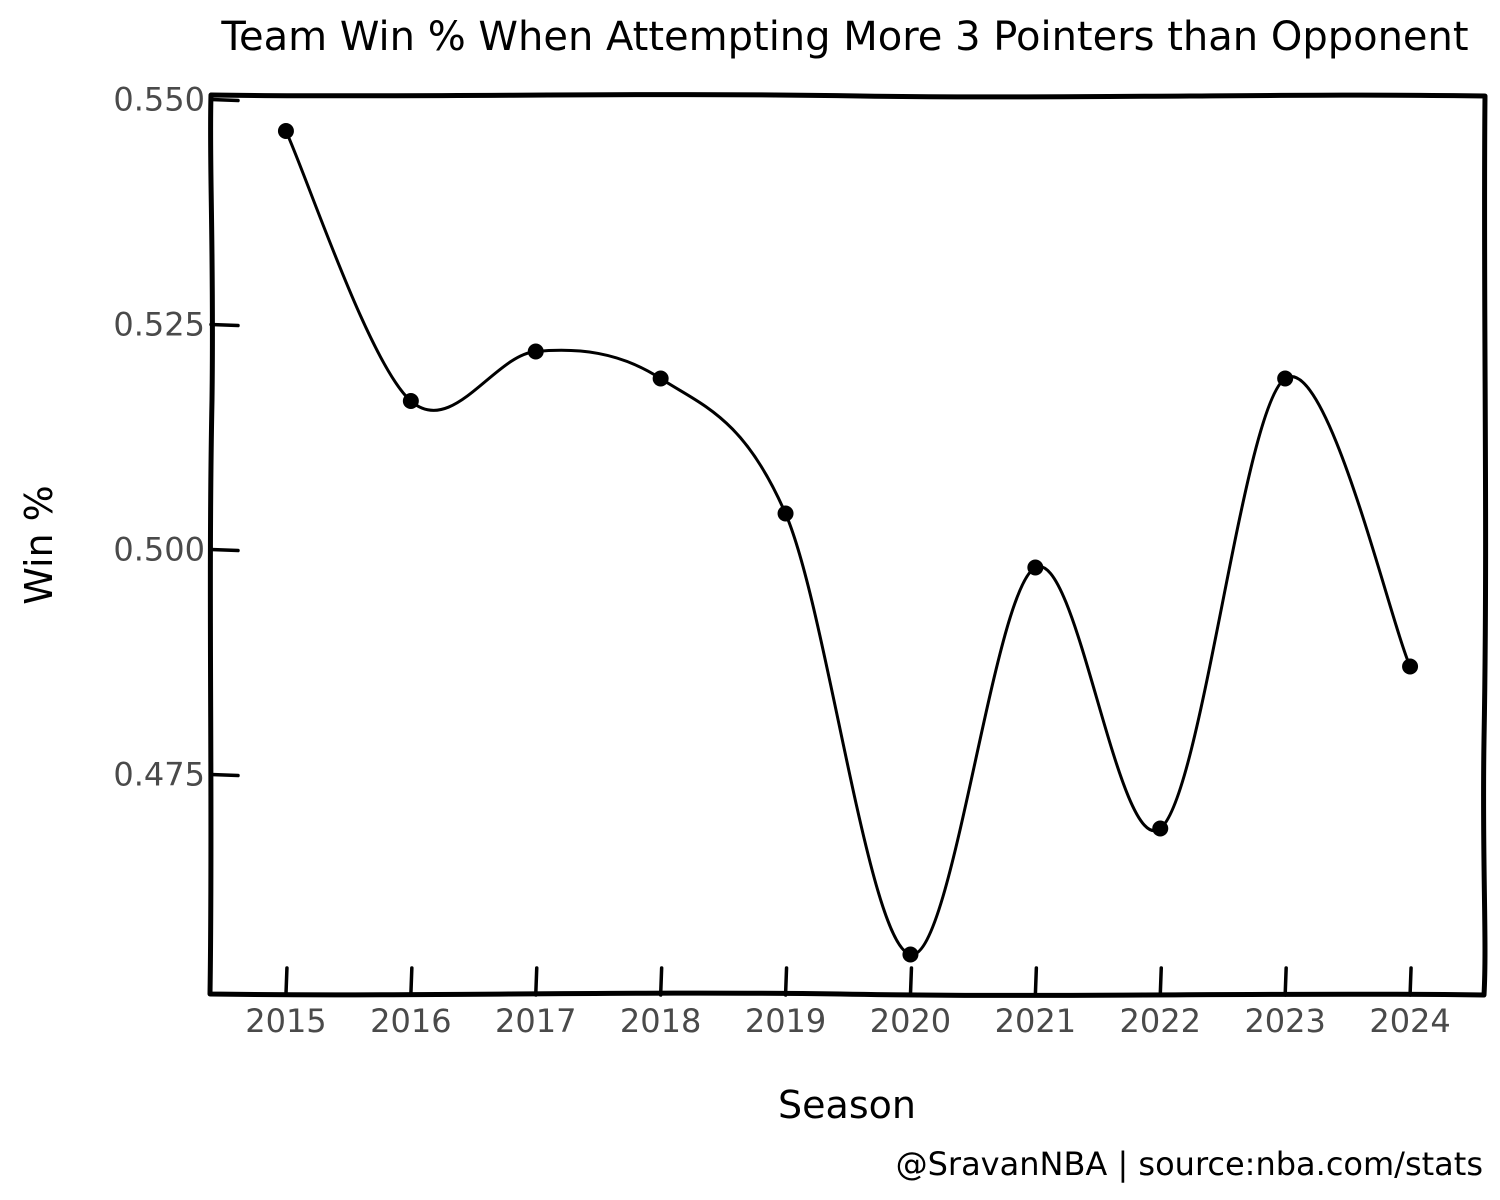  Describe the element at coordinates (910, 1021) in the screenshot. I see `x-tick-label: 2020` at that location.